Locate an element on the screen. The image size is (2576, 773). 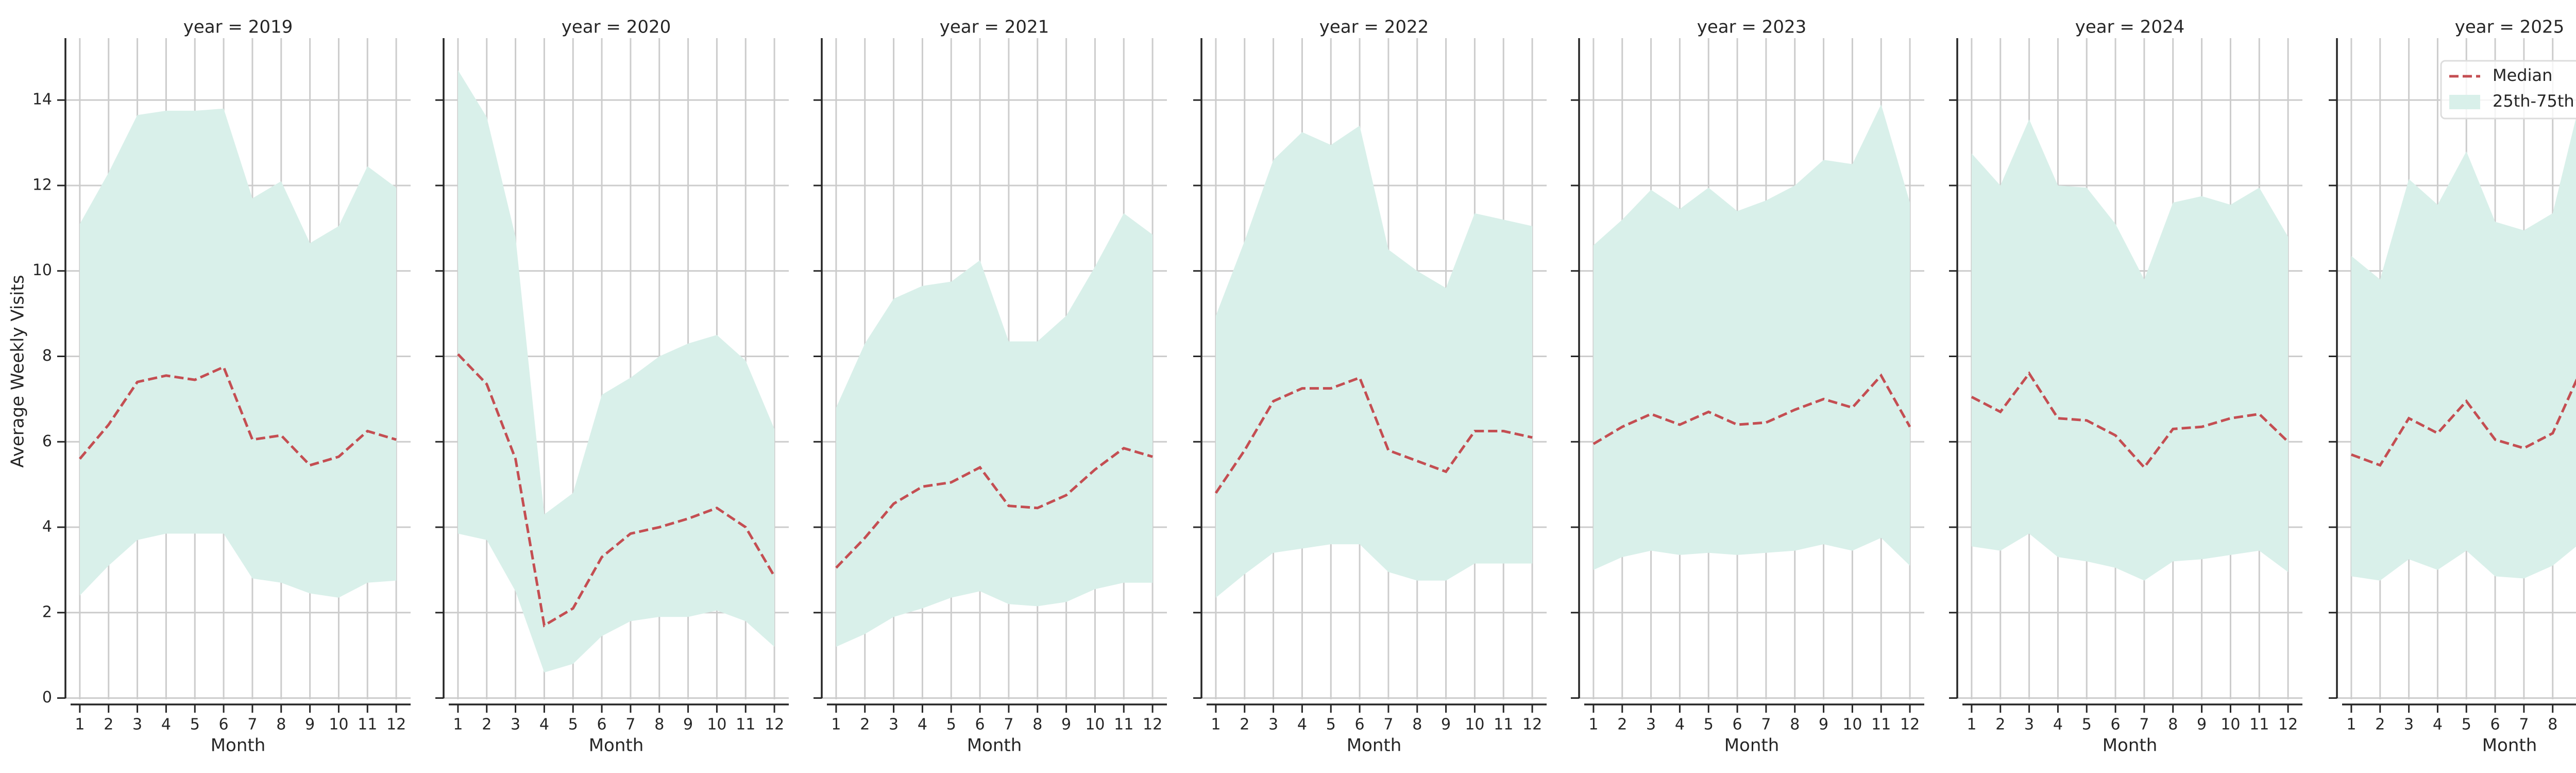
panel-title: year = 2023 is located at coordinates (1751, 27).